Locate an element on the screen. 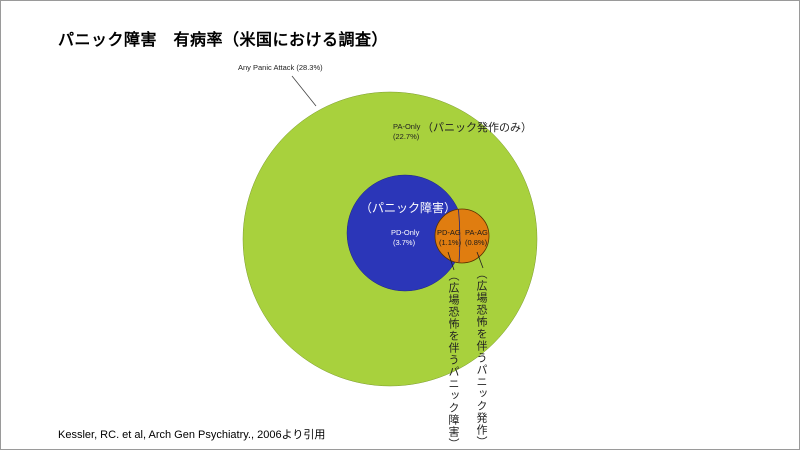 The image size is (800, 450). pa-ag-leader is located at coordinates (480, 260).